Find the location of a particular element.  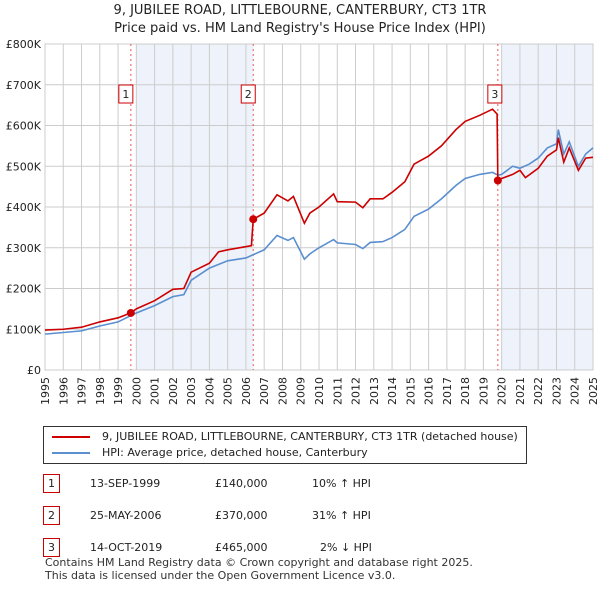

sale-marker-label: 3 is located at coordinates (494, 94).